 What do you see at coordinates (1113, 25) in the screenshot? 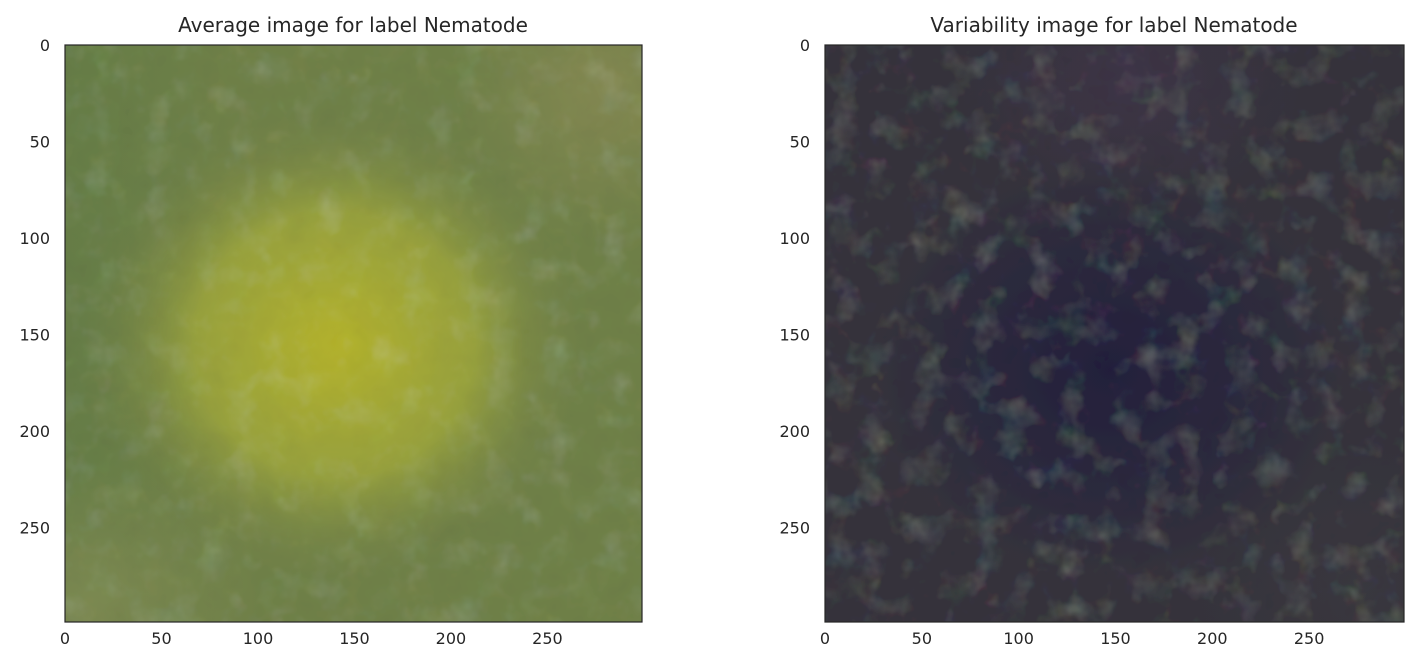
I see `chart-title: Variability image for label Nematode` at bounding box center [1113, 25].